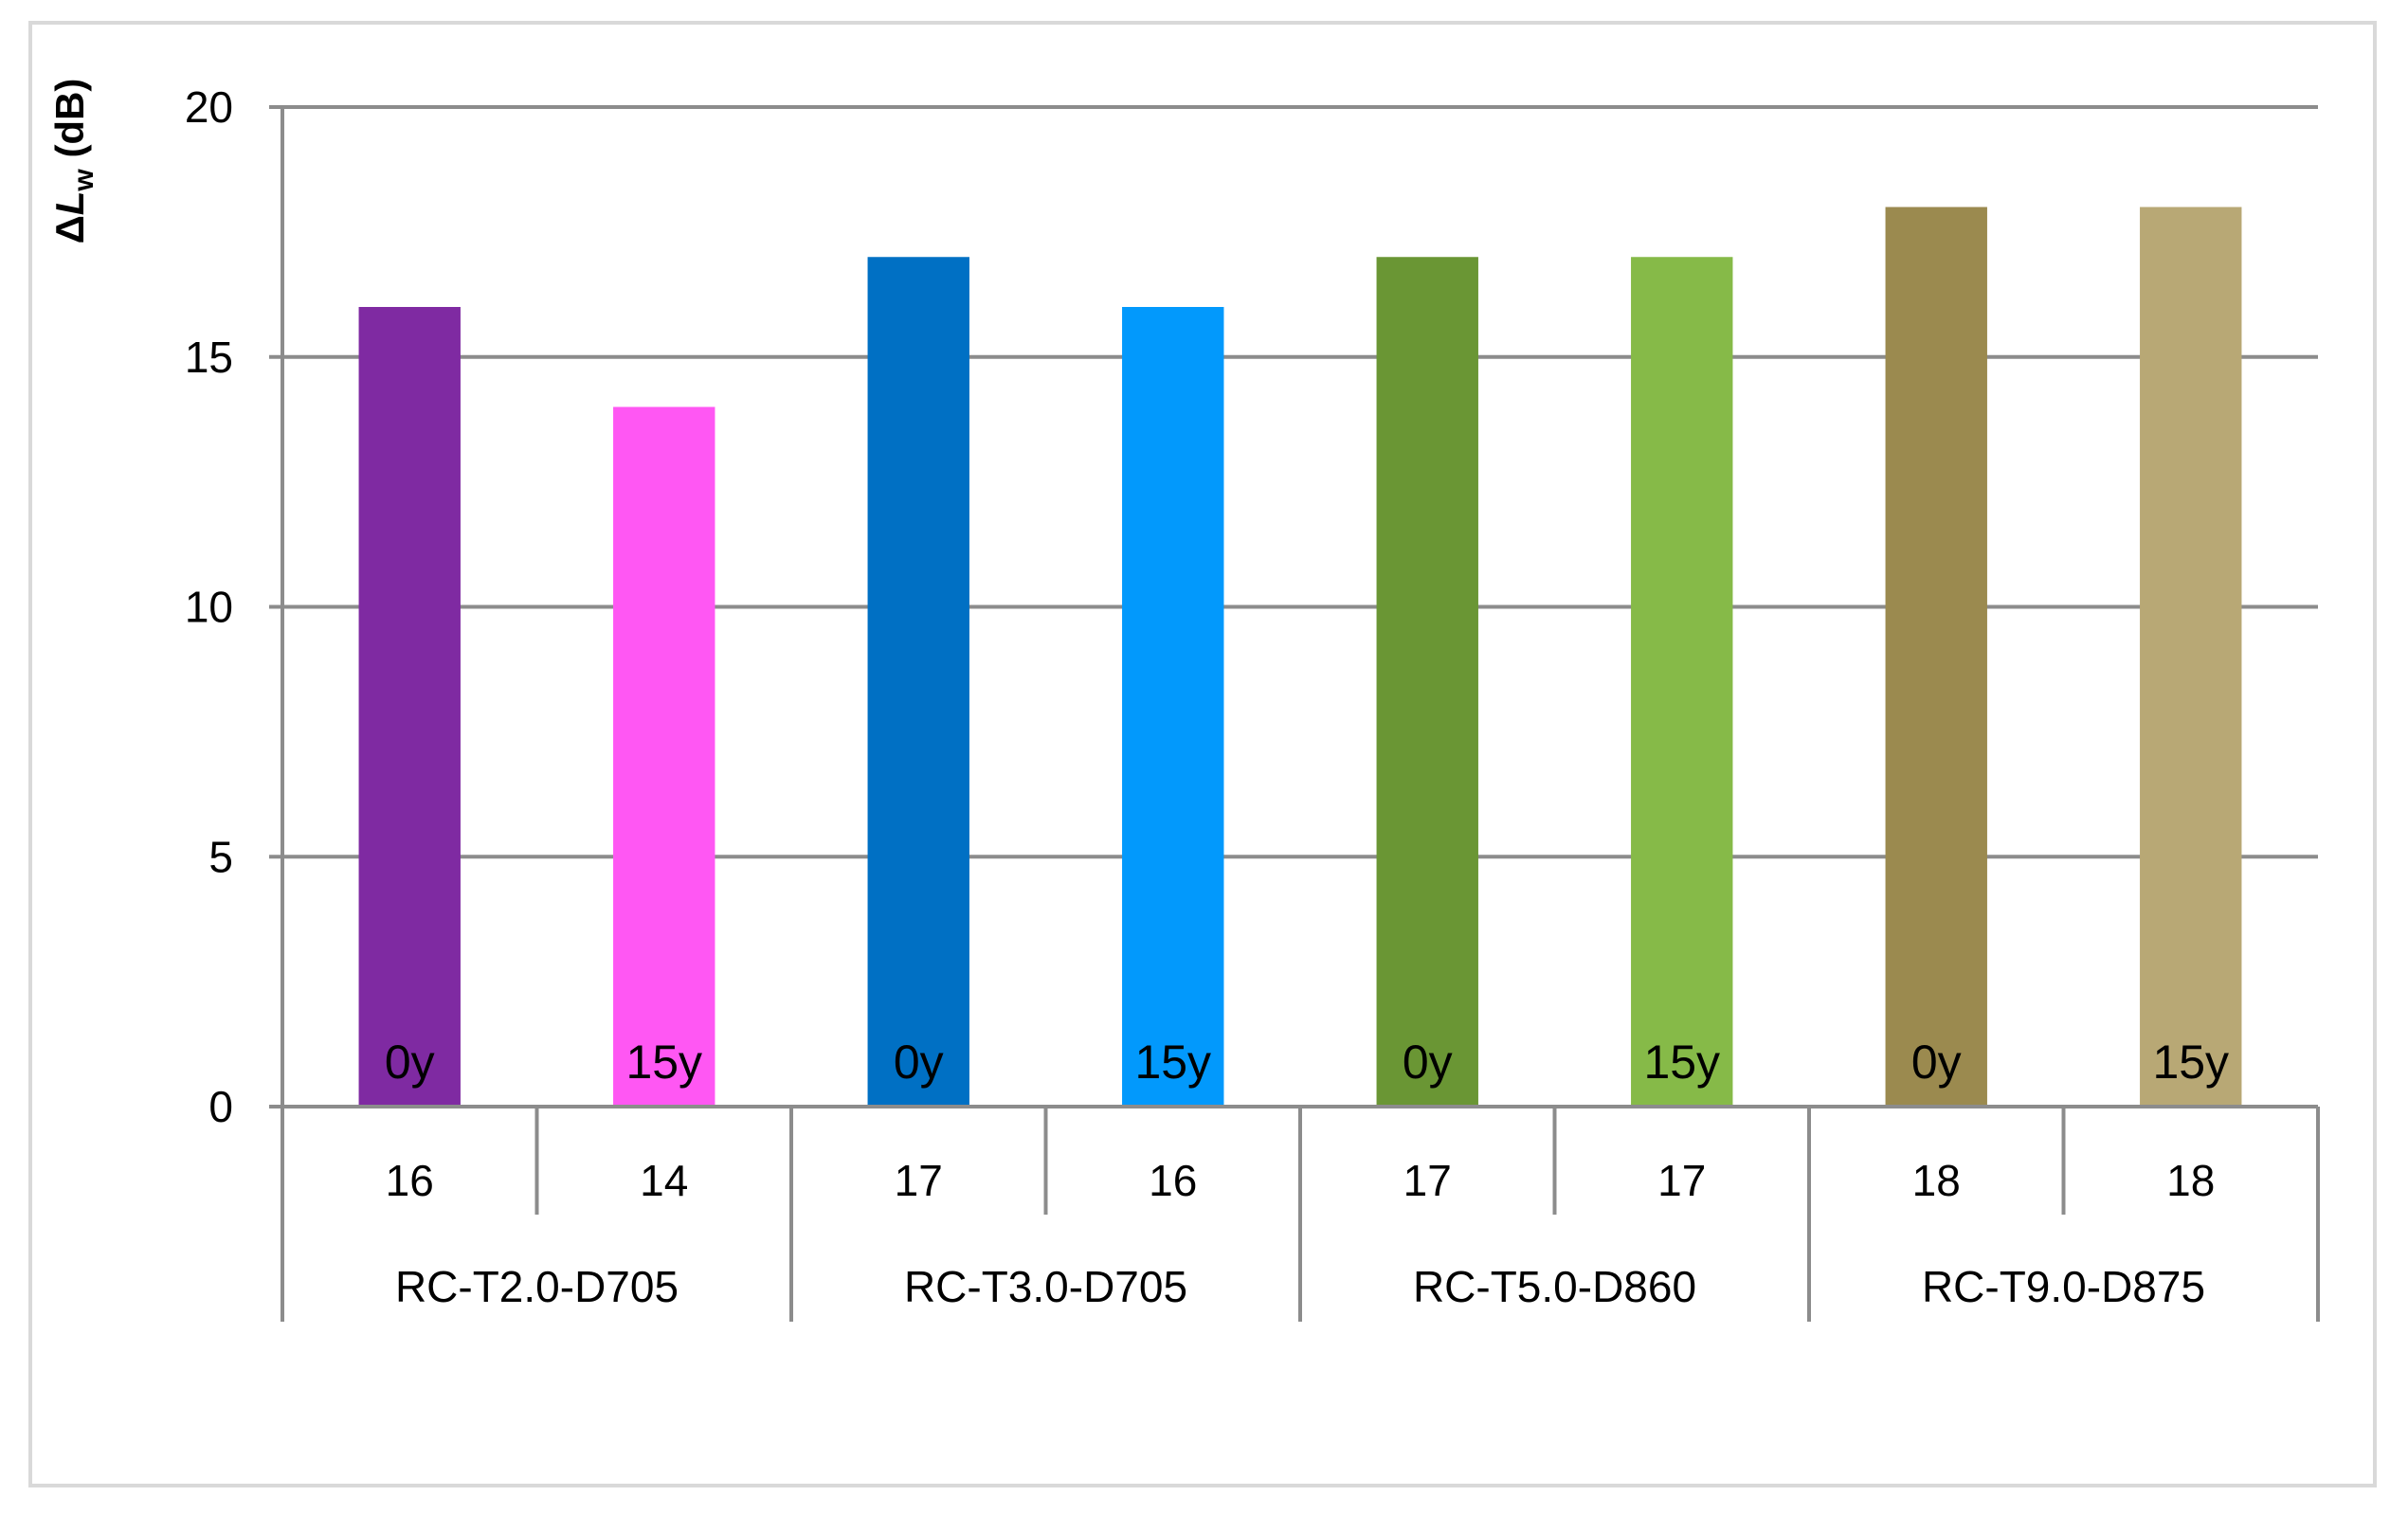 Image resolution: width=2408 pixels, height=1514 pixels. I want to click on y-axis-label: ΔLw (dB), so click(73, 161).